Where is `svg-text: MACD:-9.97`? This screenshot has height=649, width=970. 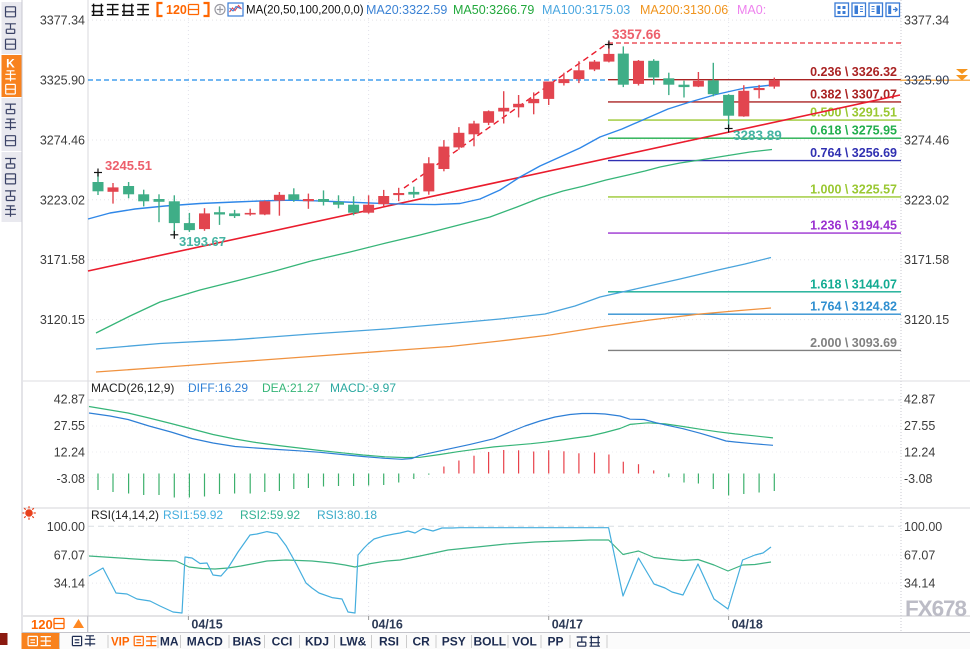 svg-text: MACD:-9.97 is located at coordinates (363, 388).